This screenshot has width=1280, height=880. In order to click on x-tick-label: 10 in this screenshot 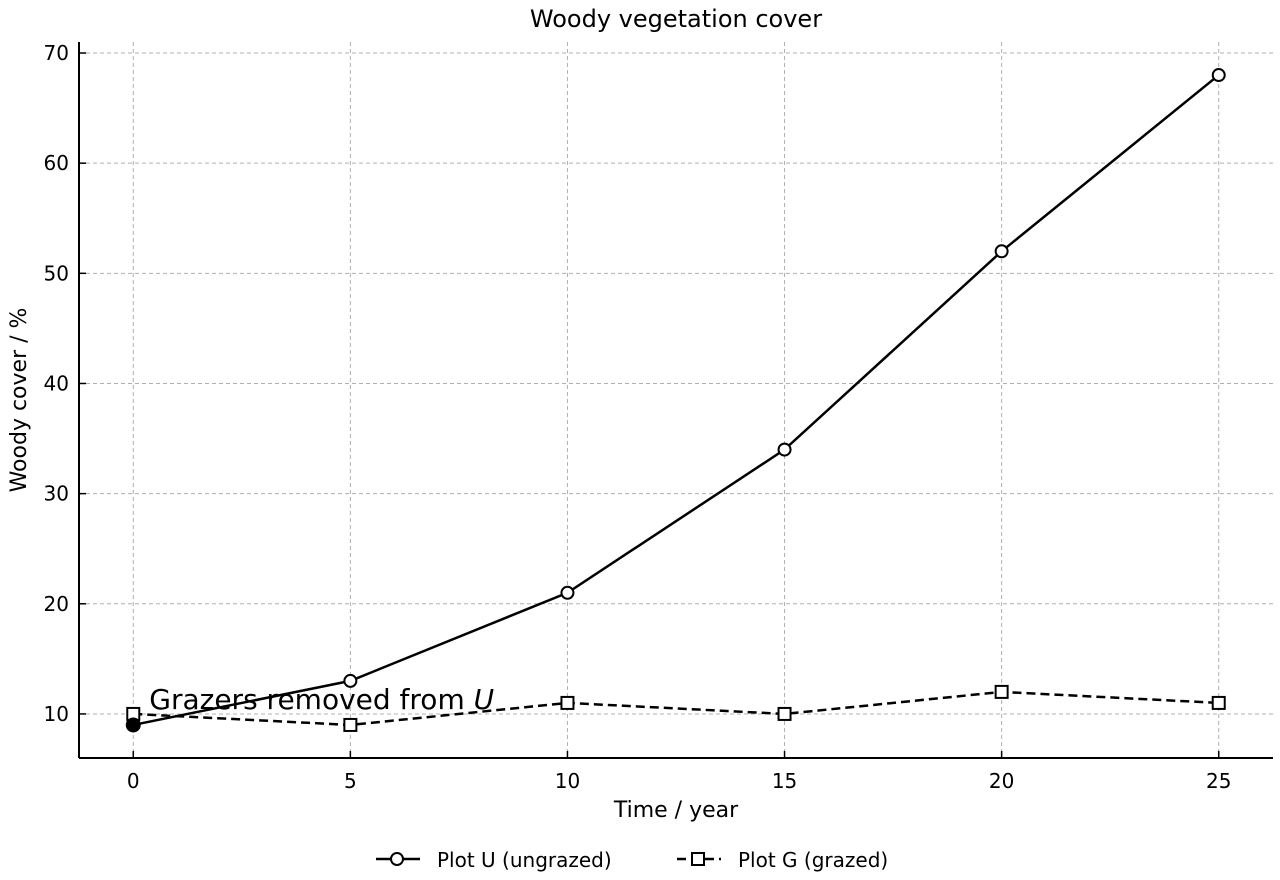, I will do `click(567, 781)`.